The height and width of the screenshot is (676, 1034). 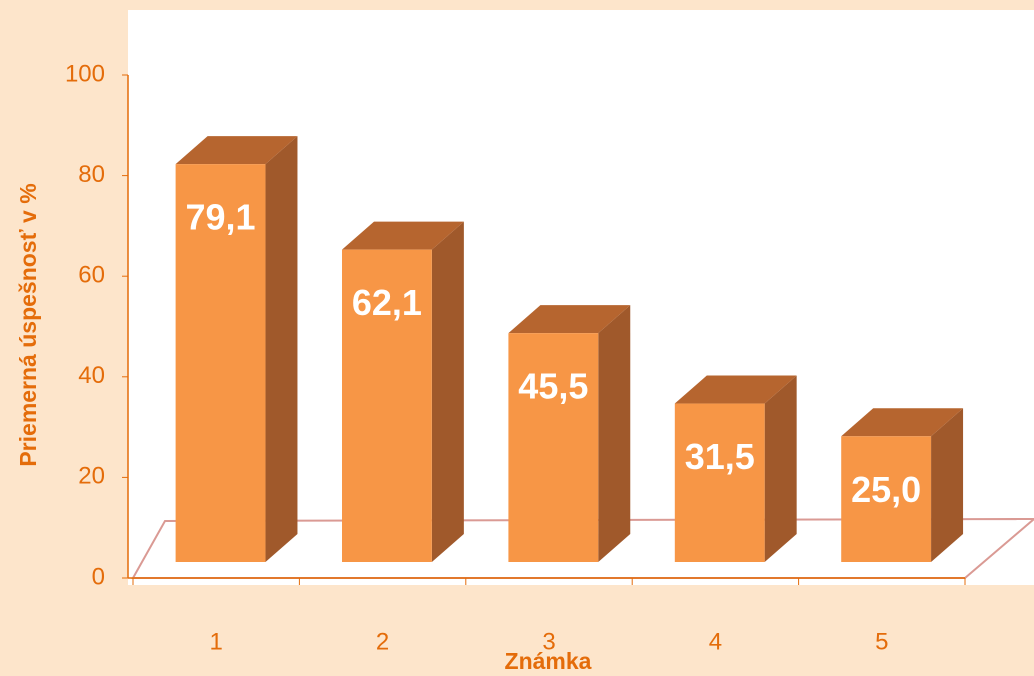 I want to click on data-label: 79,1, so click(x=220, y=217).